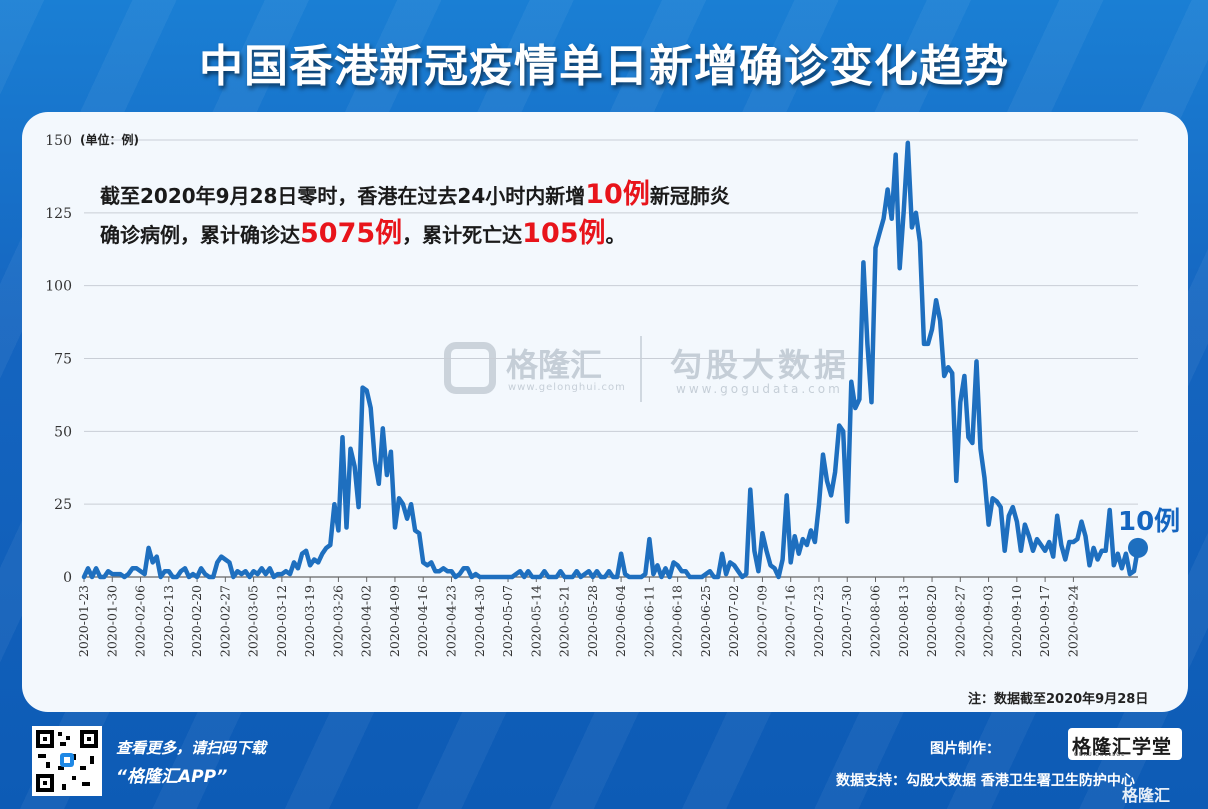 The height and width of the screenshot is (809, 1208). What do you see at coordinates (988, 621) in the screenshot?
I see `x-tick-label: 2020-09-03` at bounding box center [988, 621].